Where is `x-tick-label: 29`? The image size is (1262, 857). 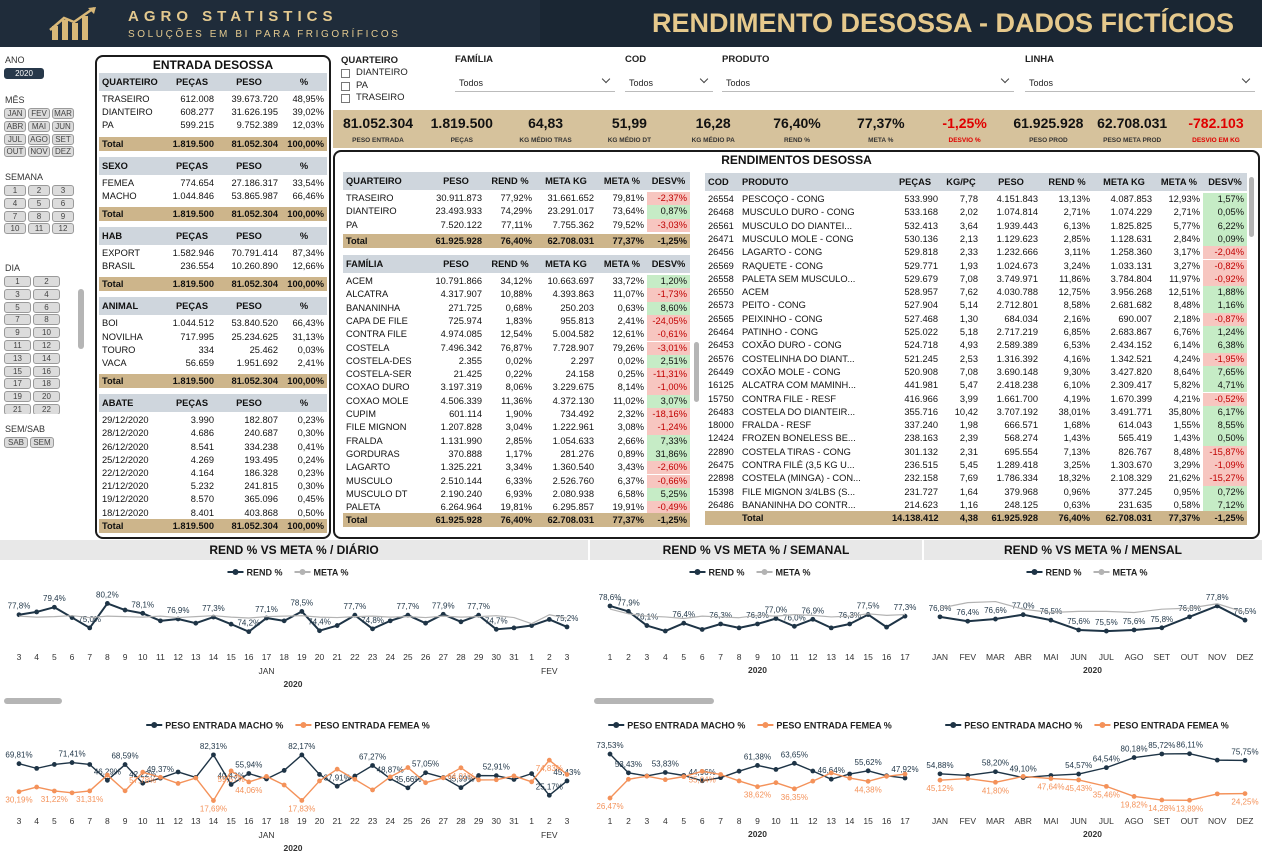 x-tick-label: 29 is located at coordinates (479, 821).